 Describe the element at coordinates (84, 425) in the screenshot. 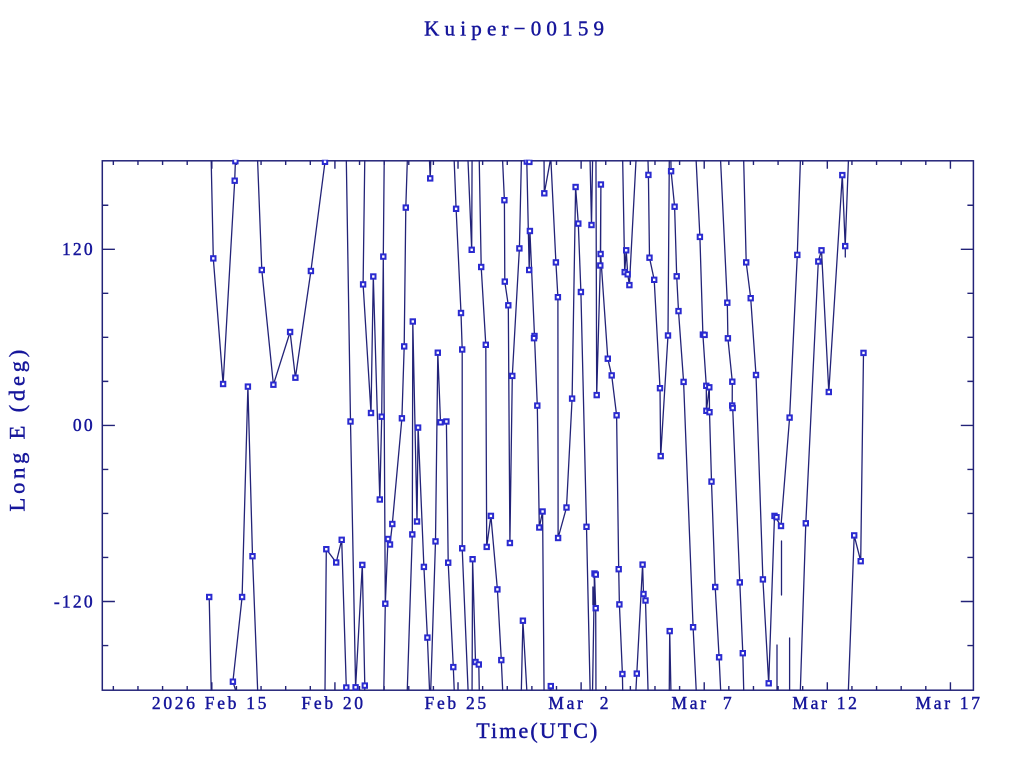

I see `svg-text: 00` at that location.